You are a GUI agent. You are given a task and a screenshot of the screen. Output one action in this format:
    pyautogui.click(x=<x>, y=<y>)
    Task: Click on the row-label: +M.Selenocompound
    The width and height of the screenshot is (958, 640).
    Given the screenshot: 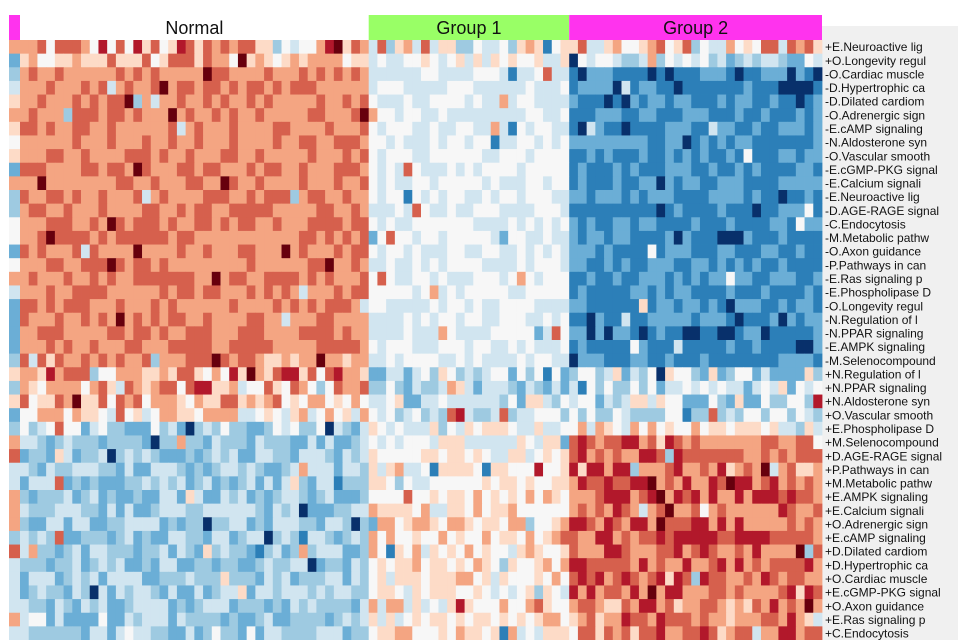 What is the action you would take?
    pyautogui.click(x=882, y=443)
    